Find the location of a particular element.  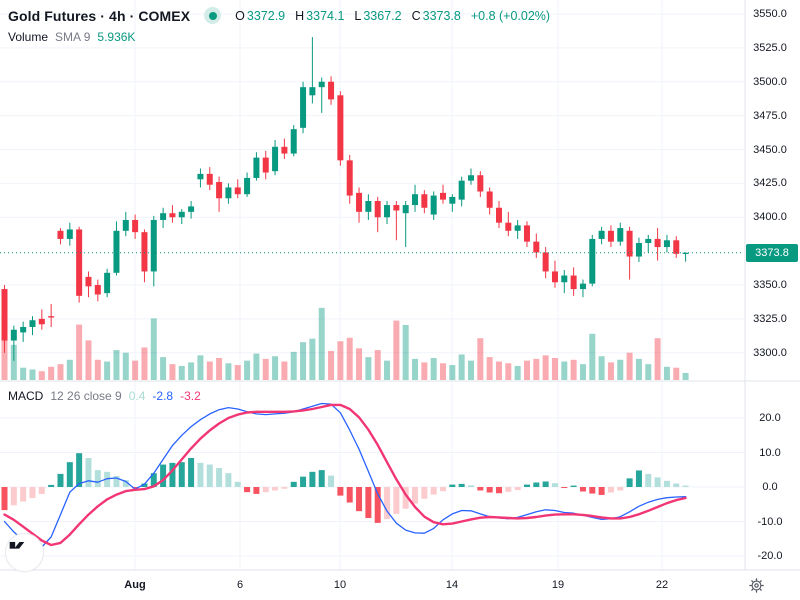

market-status-icon is located at coordinates (213, 15).